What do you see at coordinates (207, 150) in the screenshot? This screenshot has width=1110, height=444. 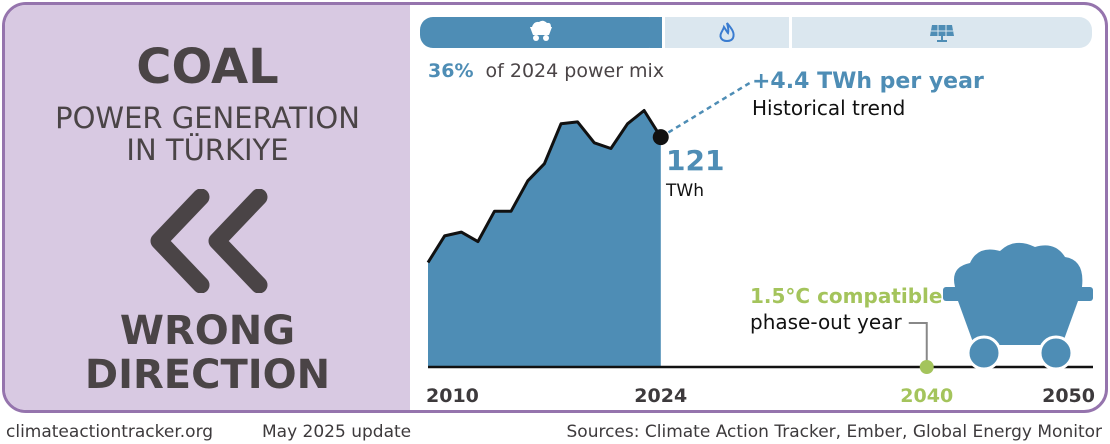 I see `subtitle-line-2: IN TÜRKIYE` at bounding box center [207, 150].